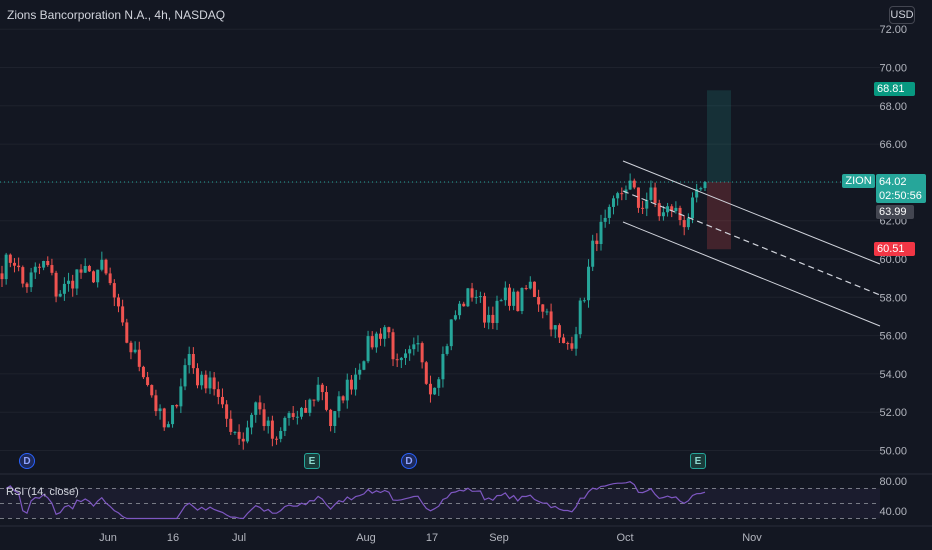 The width and height of the screenshot is (932, 550). I want to click on trend-channel, so click(751, 243).